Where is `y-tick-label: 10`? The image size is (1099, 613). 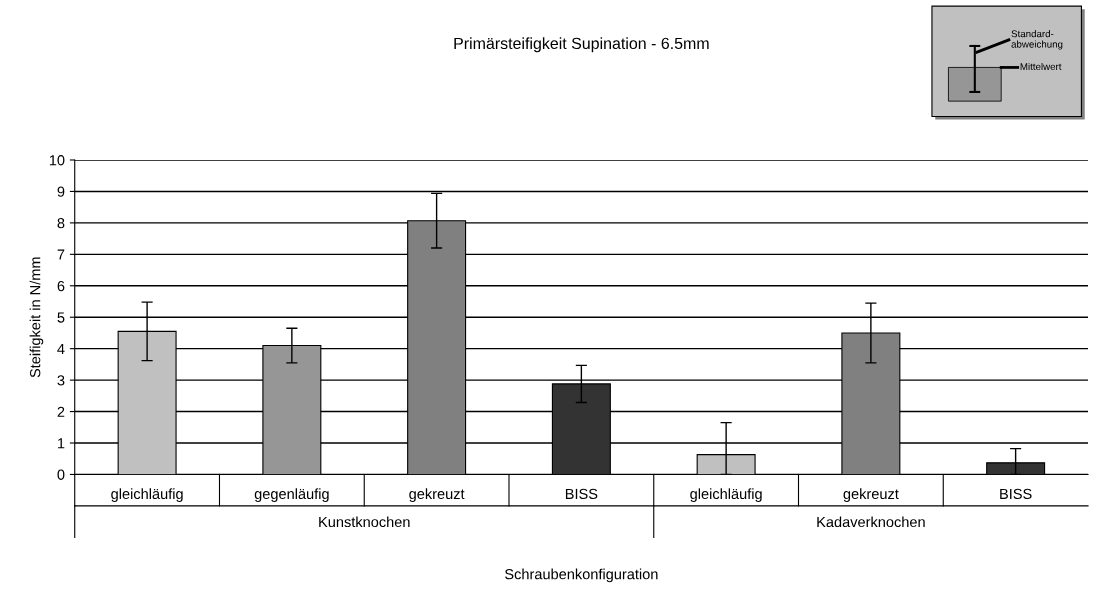
y-tick-label: 10 is located at coordinates (57, 160).